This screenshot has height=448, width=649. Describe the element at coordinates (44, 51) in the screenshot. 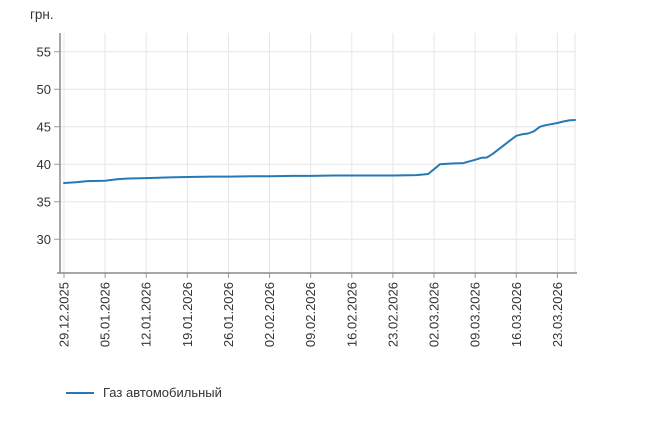

I see `y-tick-label: 55` at that location.